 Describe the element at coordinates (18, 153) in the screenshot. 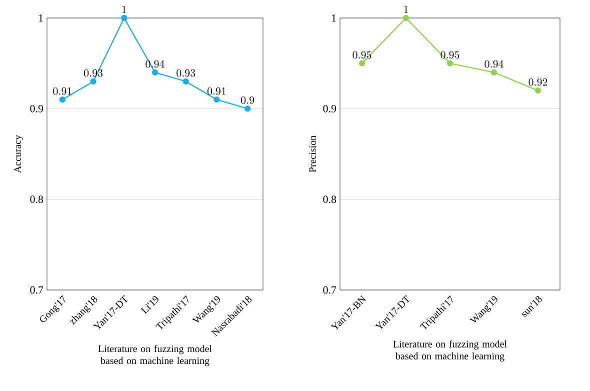

I see `y-axis-title: Accuracy` at that location.